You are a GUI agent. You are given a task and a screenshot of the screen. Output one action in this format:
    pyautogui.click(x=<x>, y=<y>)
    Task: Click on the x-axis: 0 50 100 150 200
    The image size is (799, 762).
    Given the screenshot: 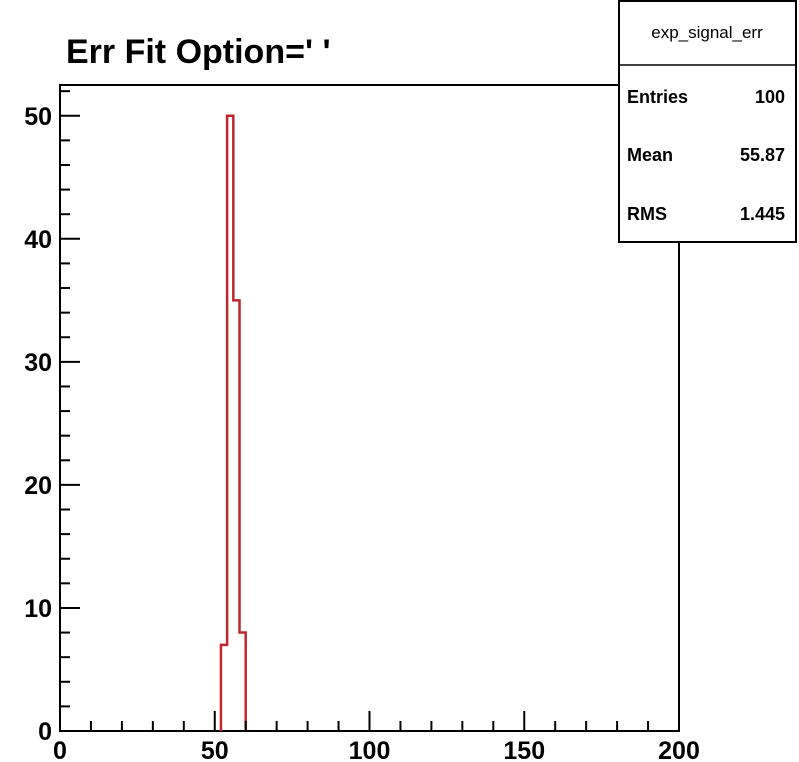 What is the action you would take?
    pyautogui.click(x=376, y=736)
    